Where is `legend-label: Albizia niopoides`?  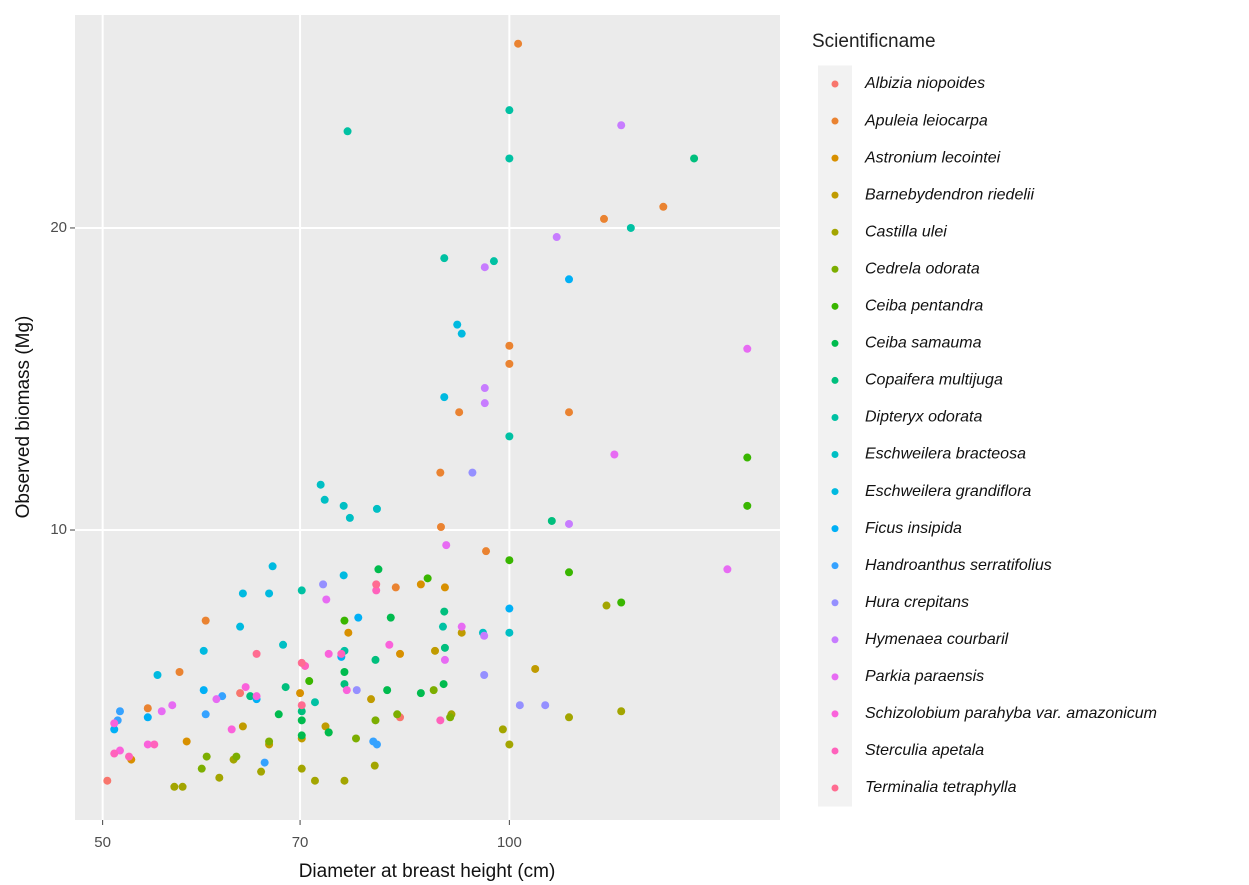
legend-label: Albizia niopoides is located at coordinates (924, 83).